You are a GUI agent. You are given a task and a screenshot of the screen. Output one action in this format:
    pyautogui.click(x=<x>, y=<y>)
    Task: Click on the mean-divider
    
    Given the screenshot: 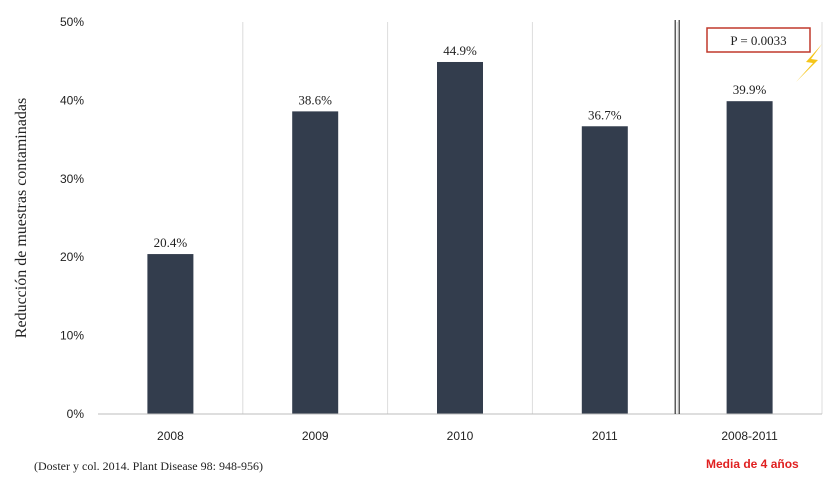 What is the action you would take?
    pyautogui.click(x=677, y=217)
    